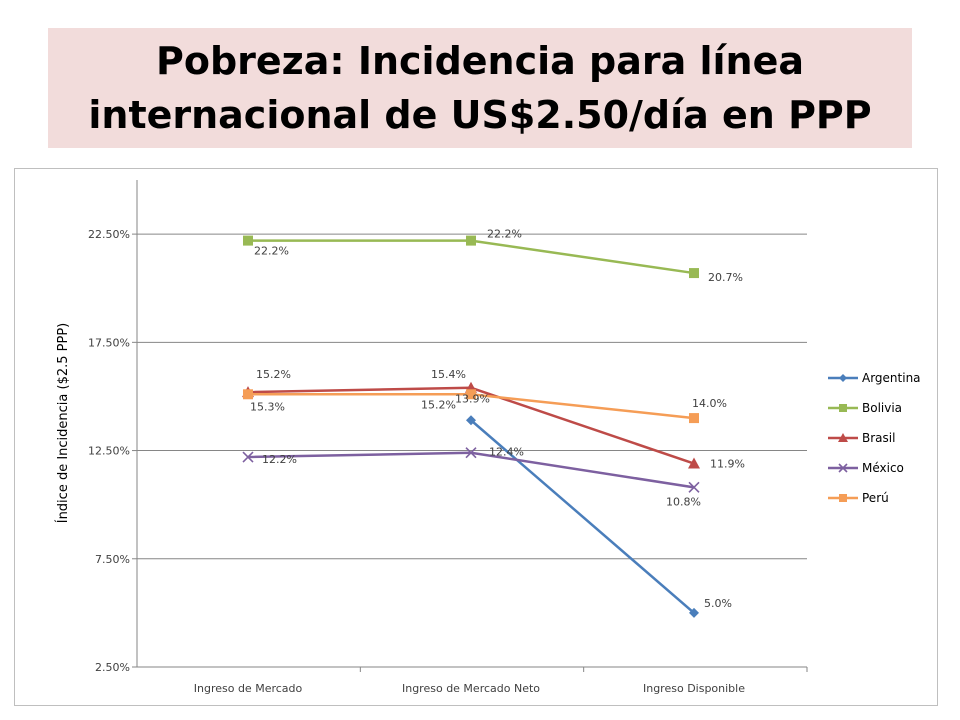  Describe the element at coordinates (725, 277) in the screenshot. I see `data-label: 20.7%` at that location.